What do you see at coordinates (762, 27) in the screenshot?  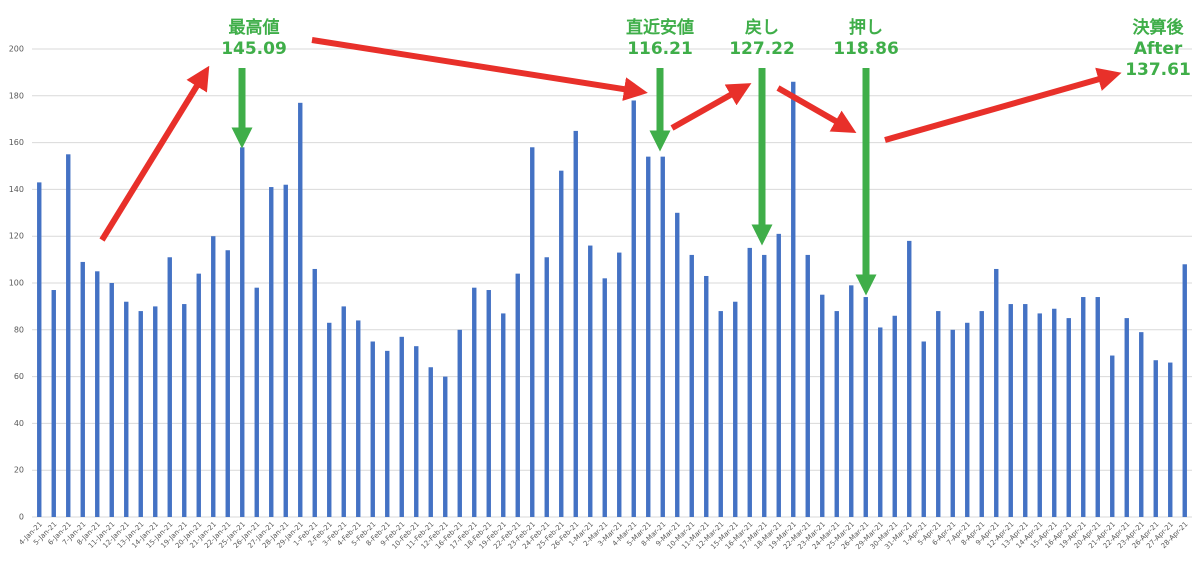 I see `annotation: 戻し` at bounding box center [762, 27].